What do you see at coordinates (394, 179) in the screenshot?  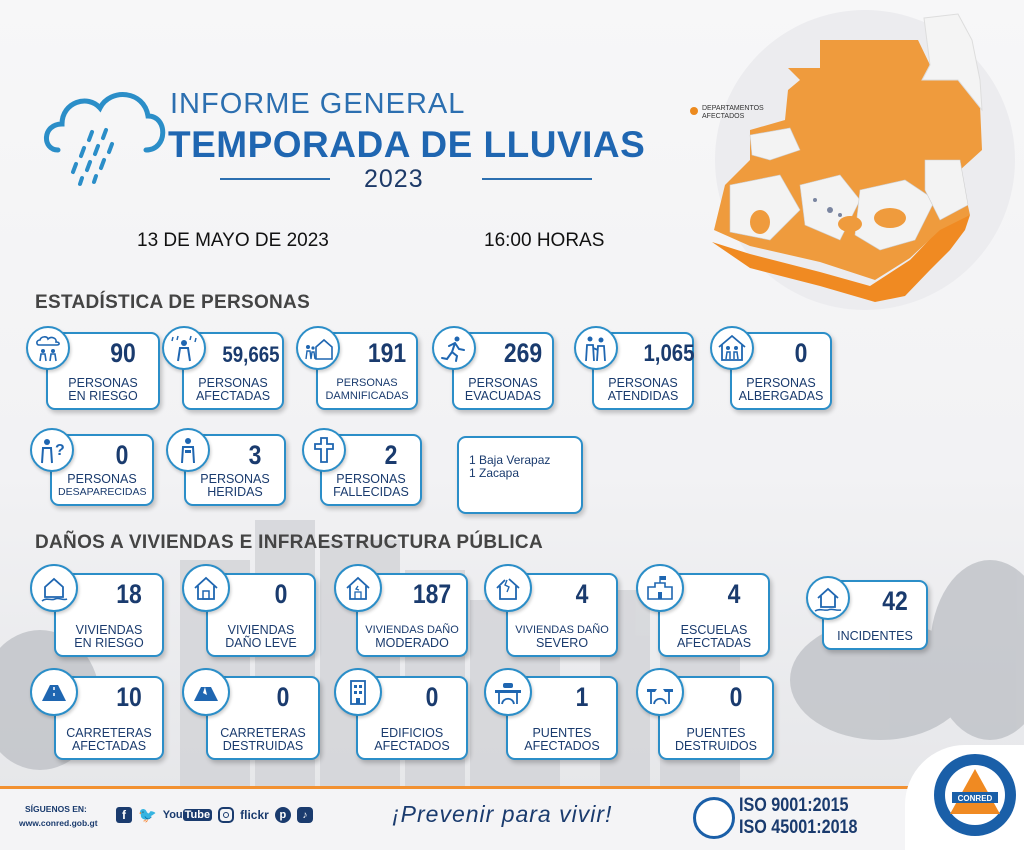 I see `report-year: 2023` at bounding box center [394, 179].